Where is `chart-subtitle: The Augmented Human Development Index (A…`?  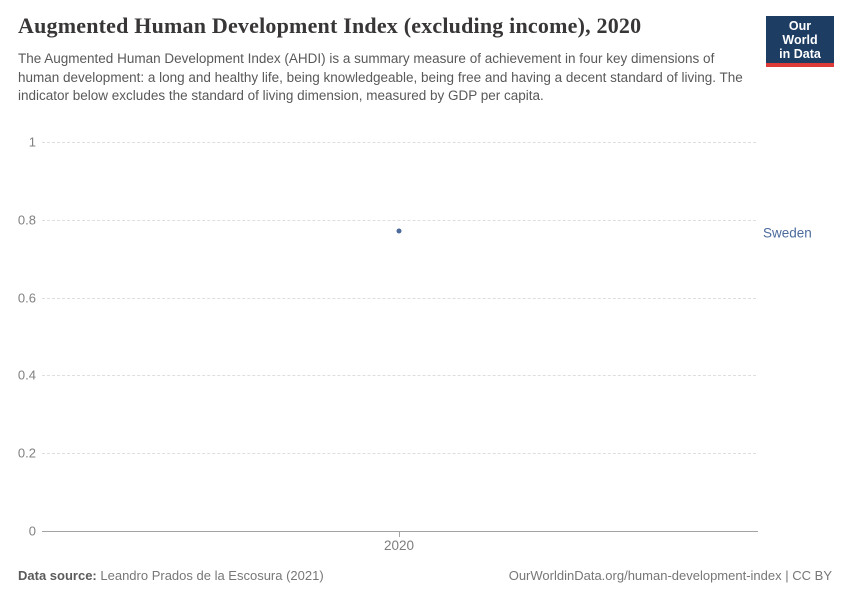 chart-subtitle: The Augmented Human Development Index (A… is located at coordinates (380, 77).